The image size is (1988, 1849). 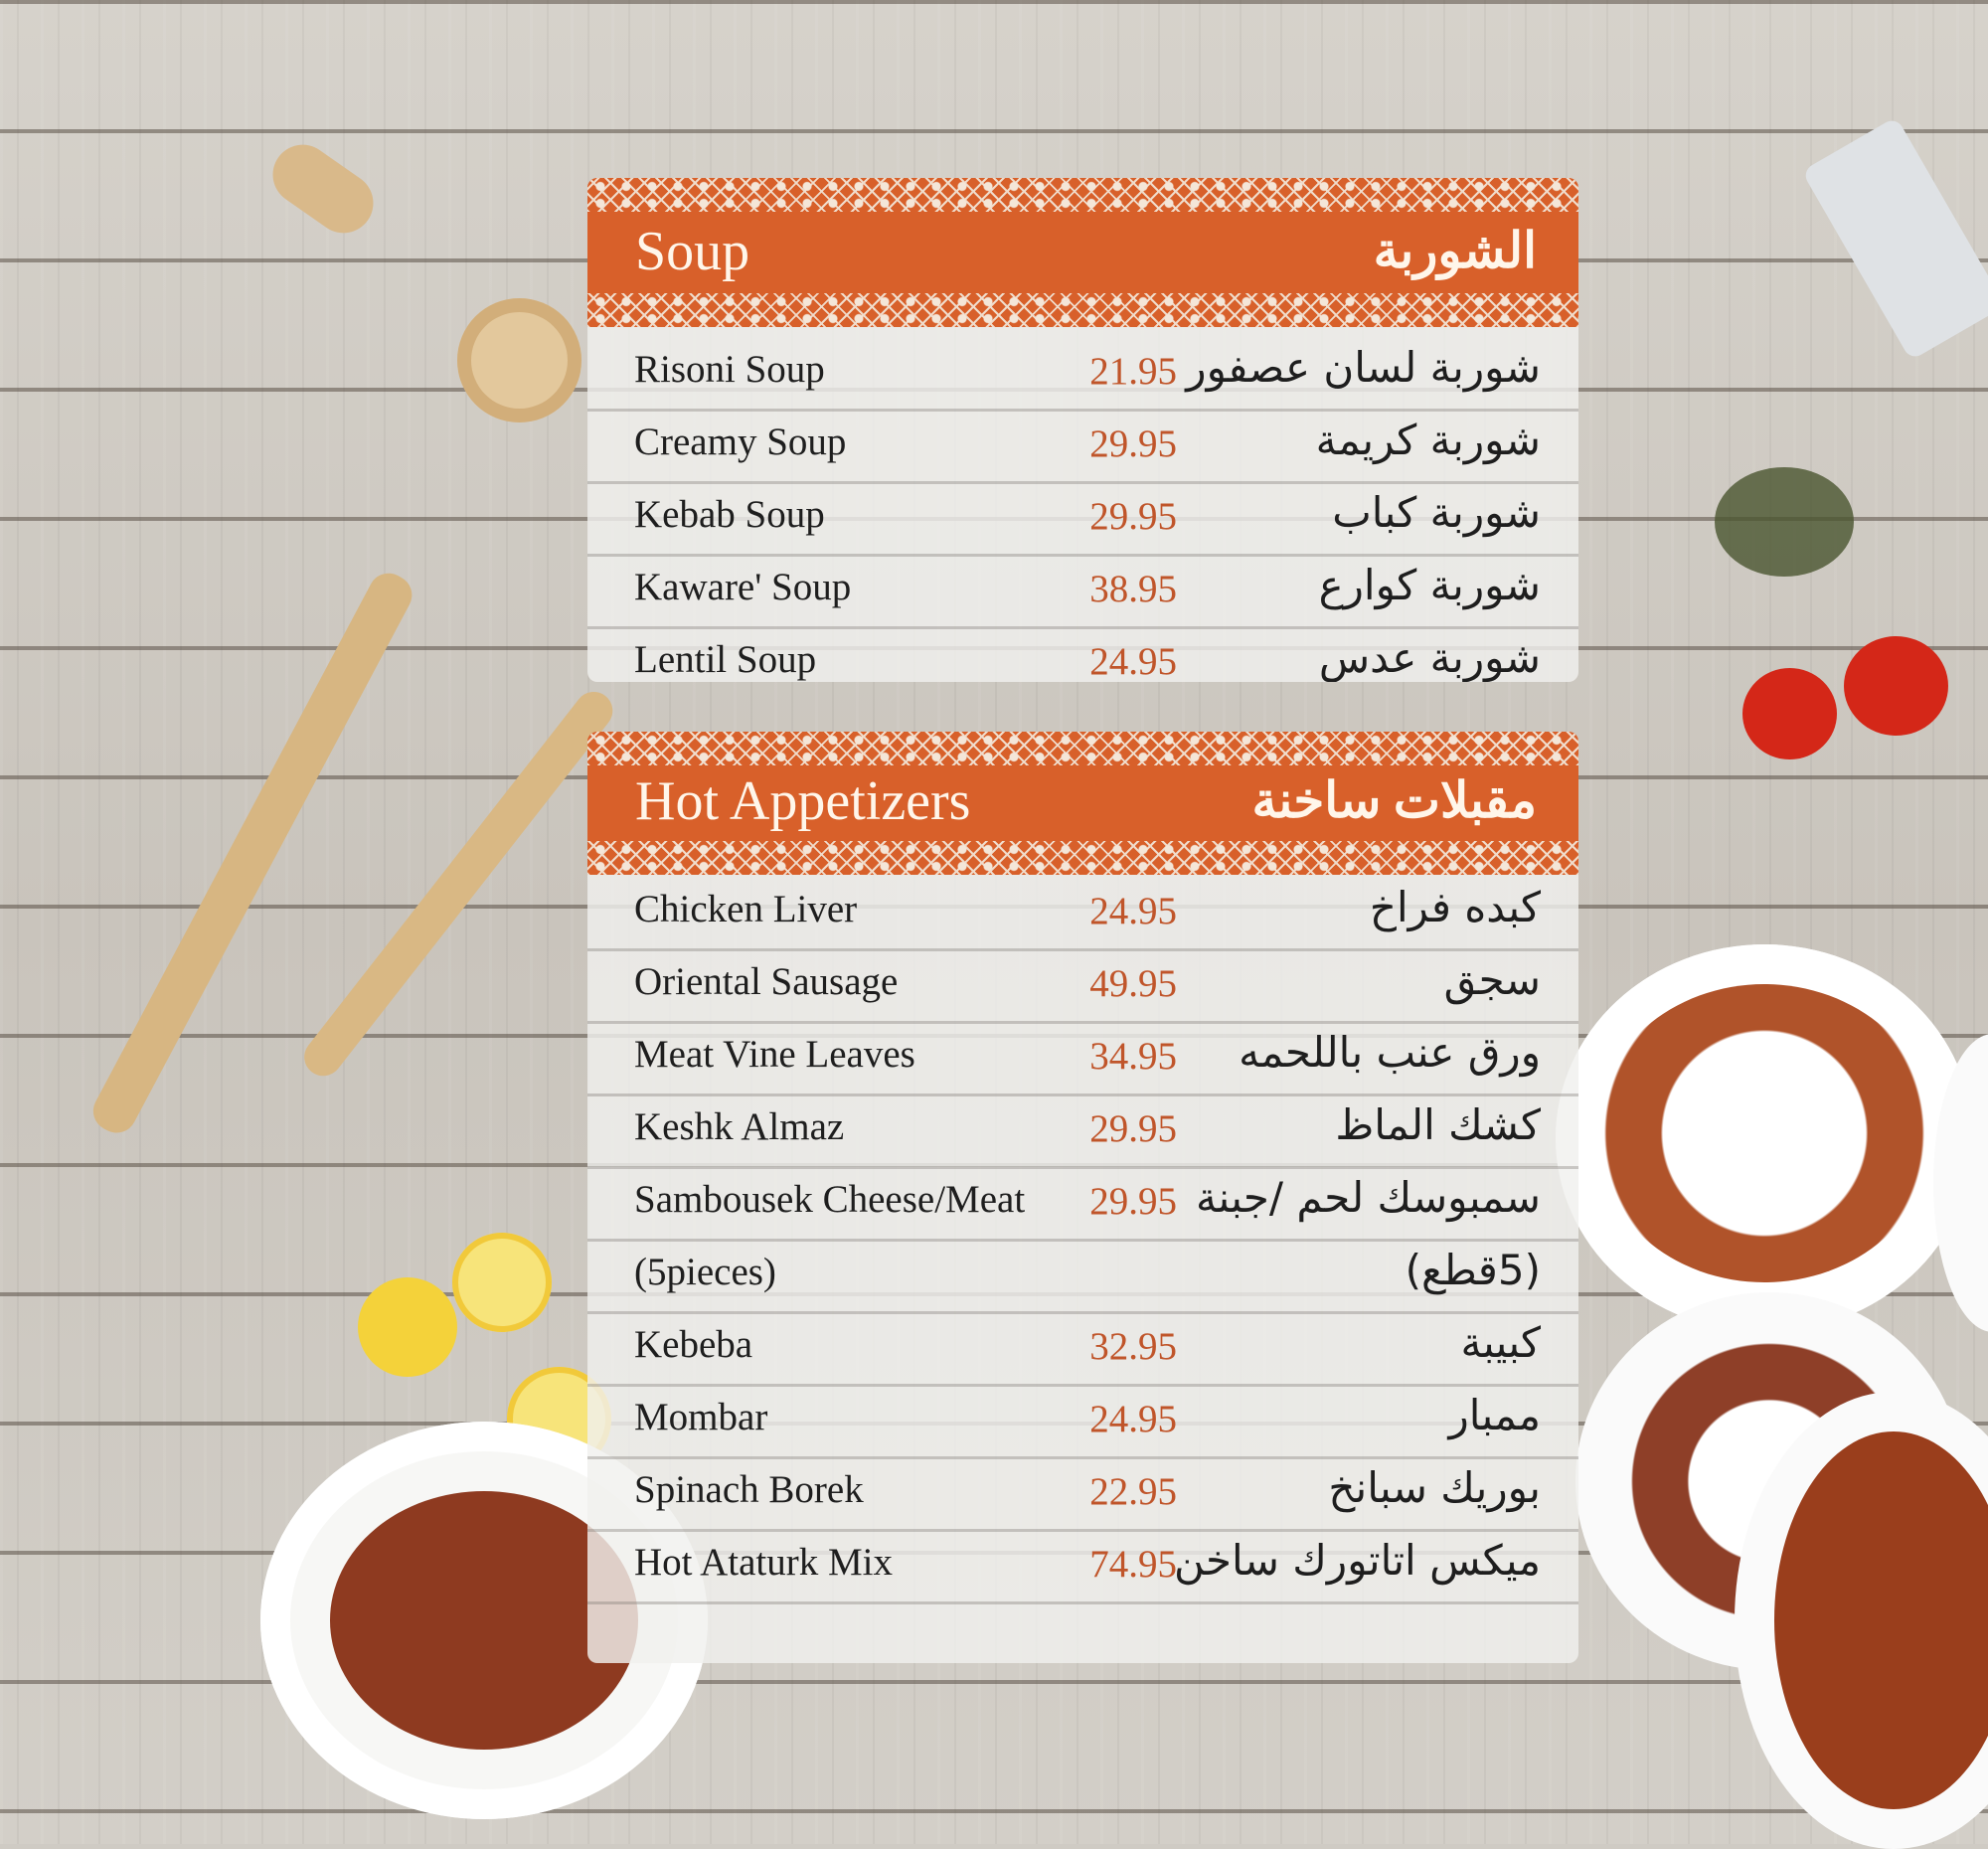 I want to click on item-name-arabic: كبده فراخ, so click(x=1455, y=907).